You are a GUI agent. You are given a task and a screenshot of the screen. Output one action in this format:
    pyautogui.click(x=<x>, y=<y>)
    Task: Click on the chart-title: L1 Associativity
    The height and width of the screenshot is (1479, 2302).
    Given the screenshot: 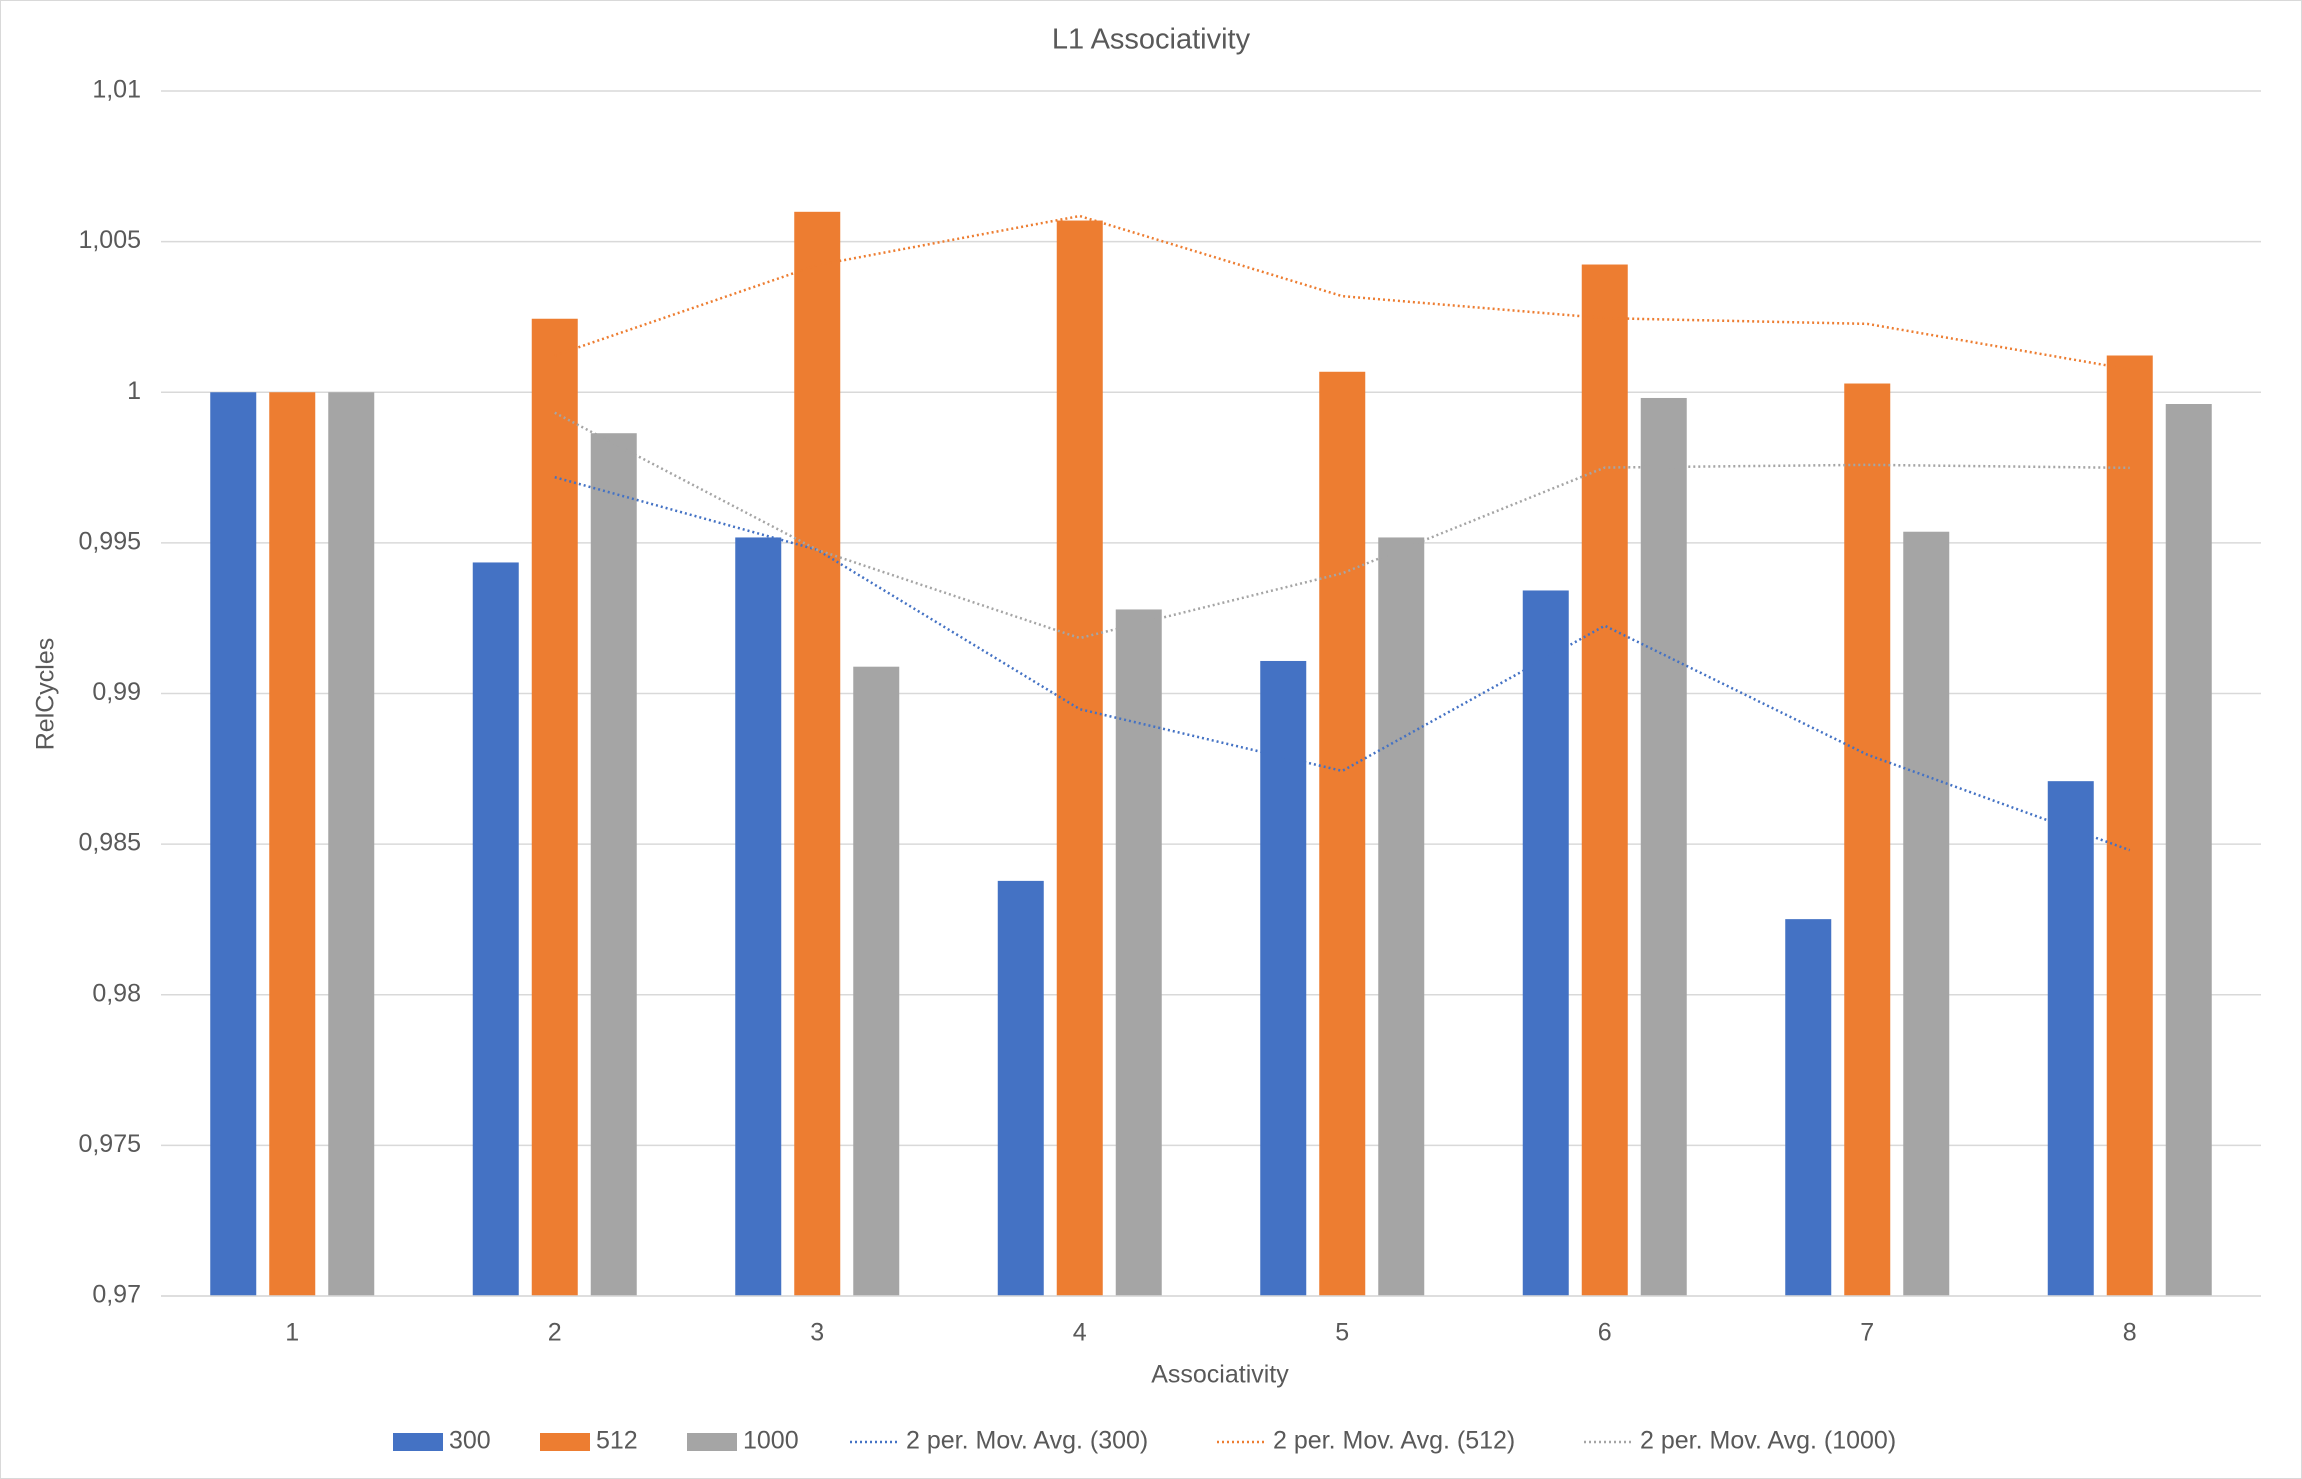 What is the action you would take?
    pyautogui.click(x=1151, y=40)
    